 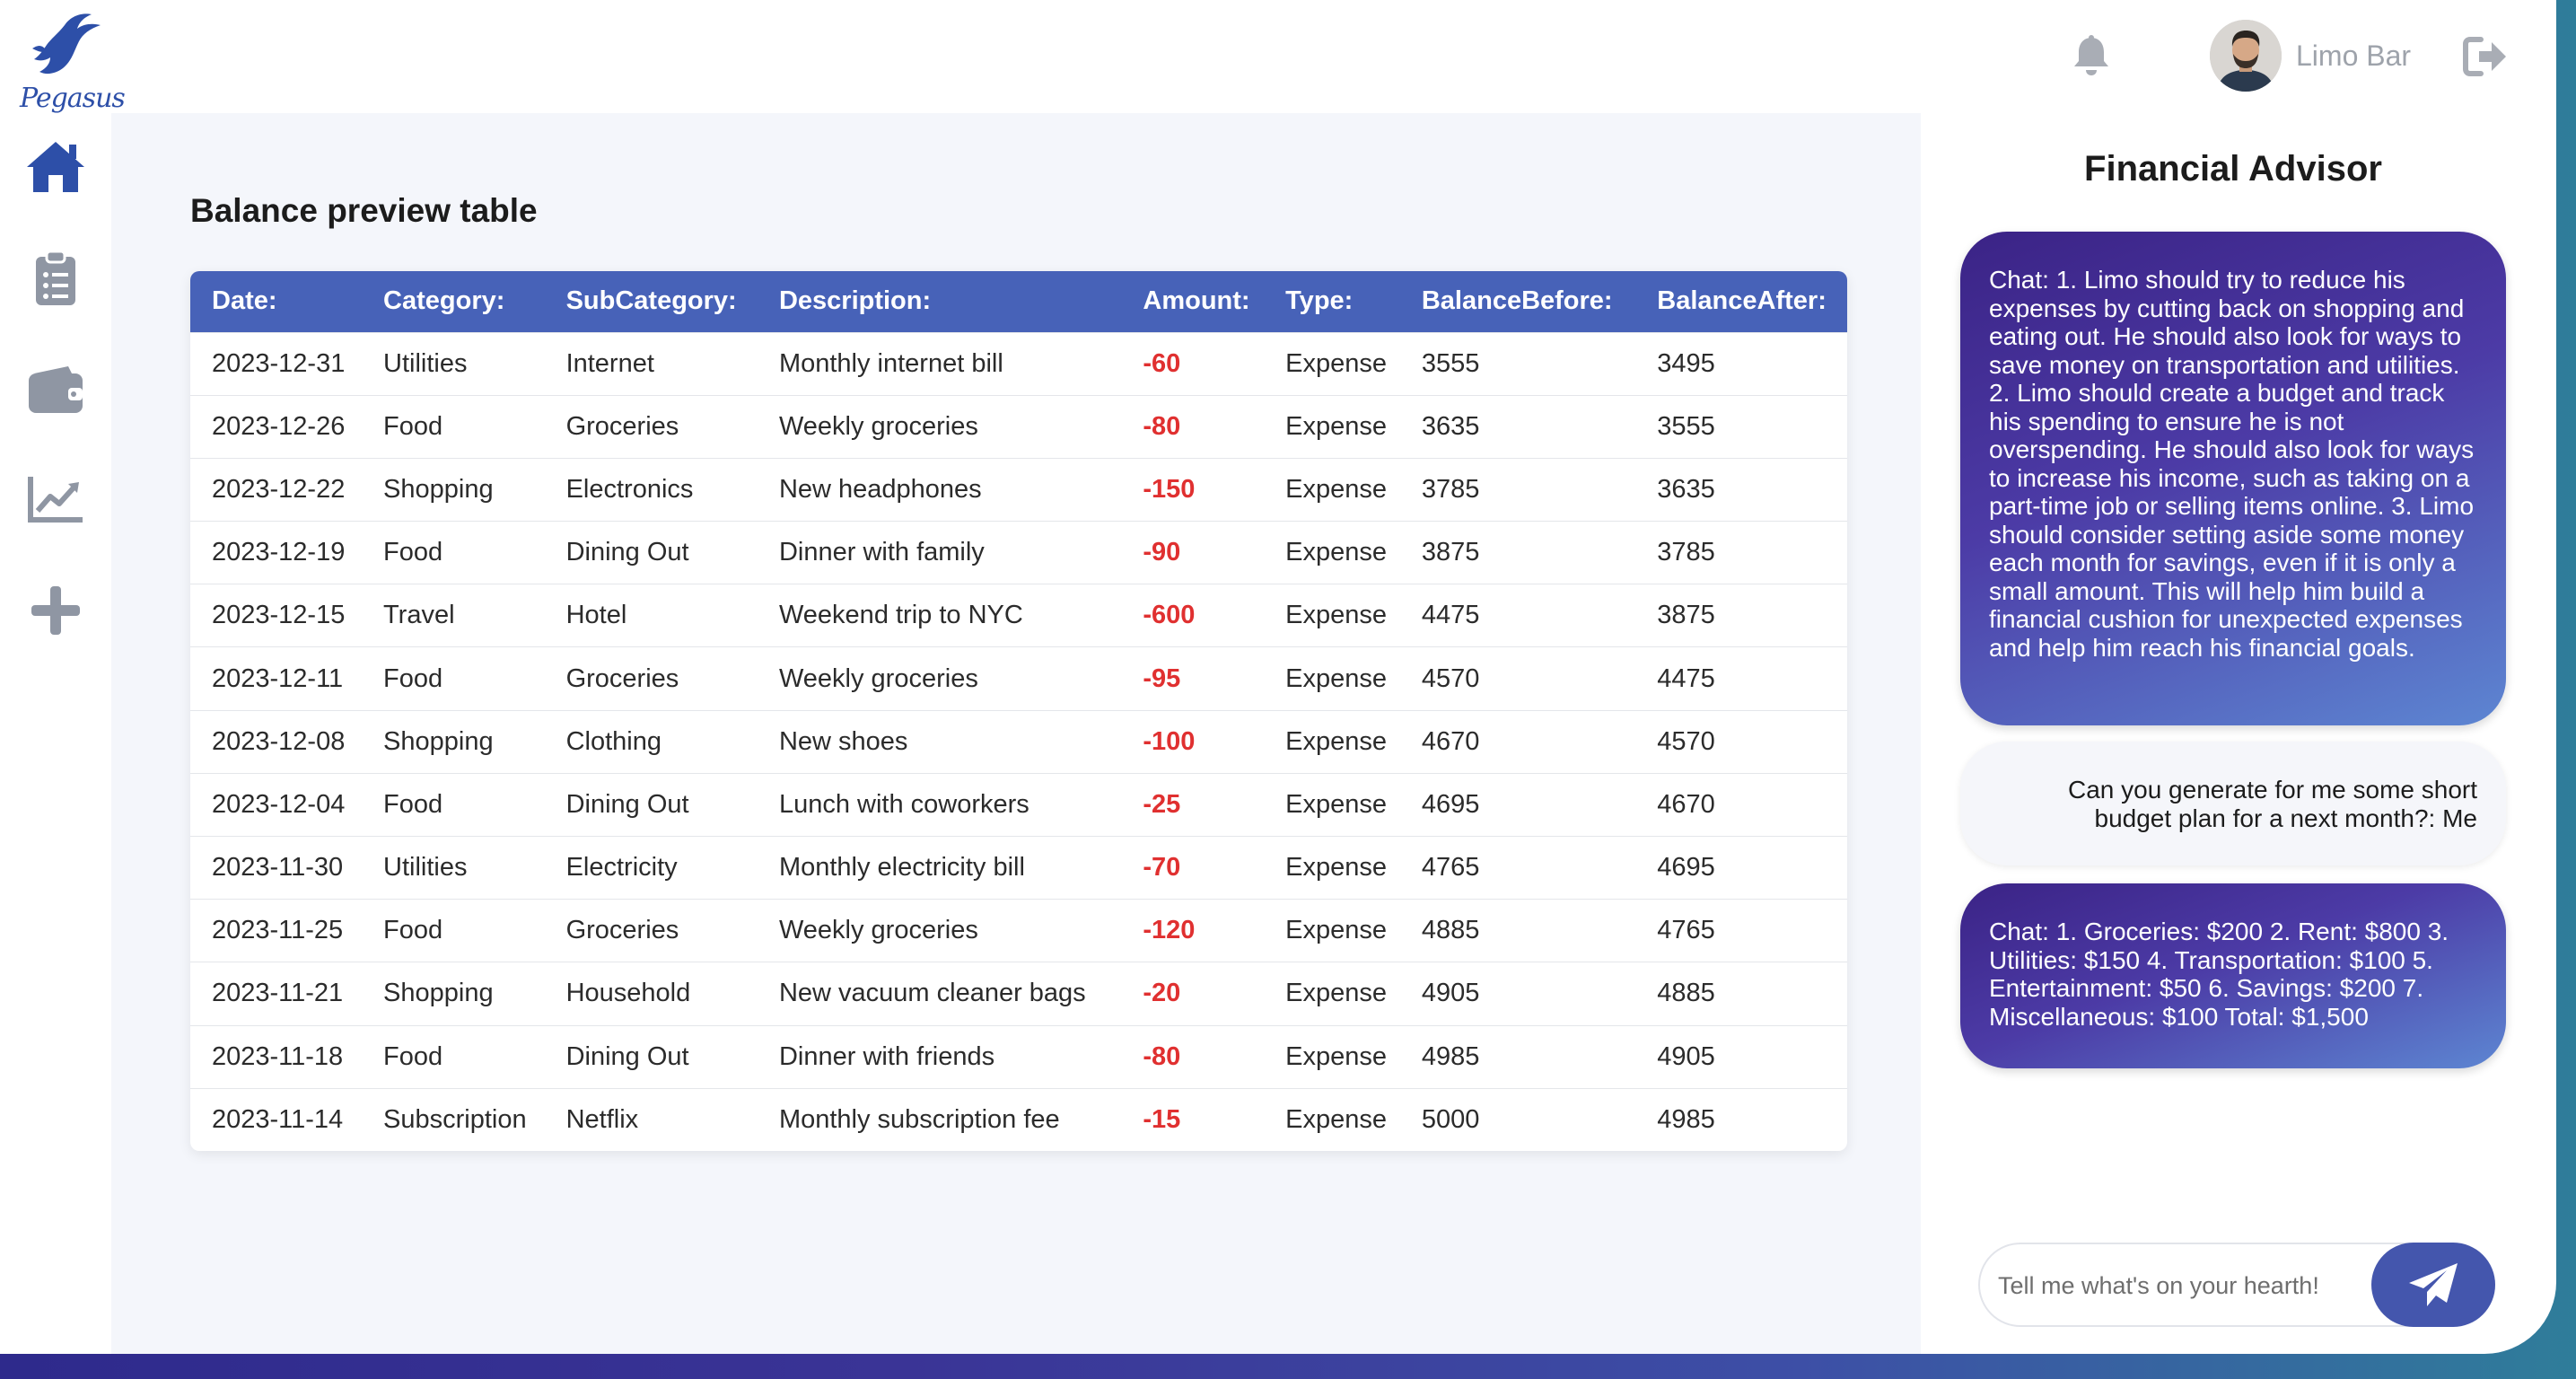 I want to click on logout-button, so click(x=2485, y=56).